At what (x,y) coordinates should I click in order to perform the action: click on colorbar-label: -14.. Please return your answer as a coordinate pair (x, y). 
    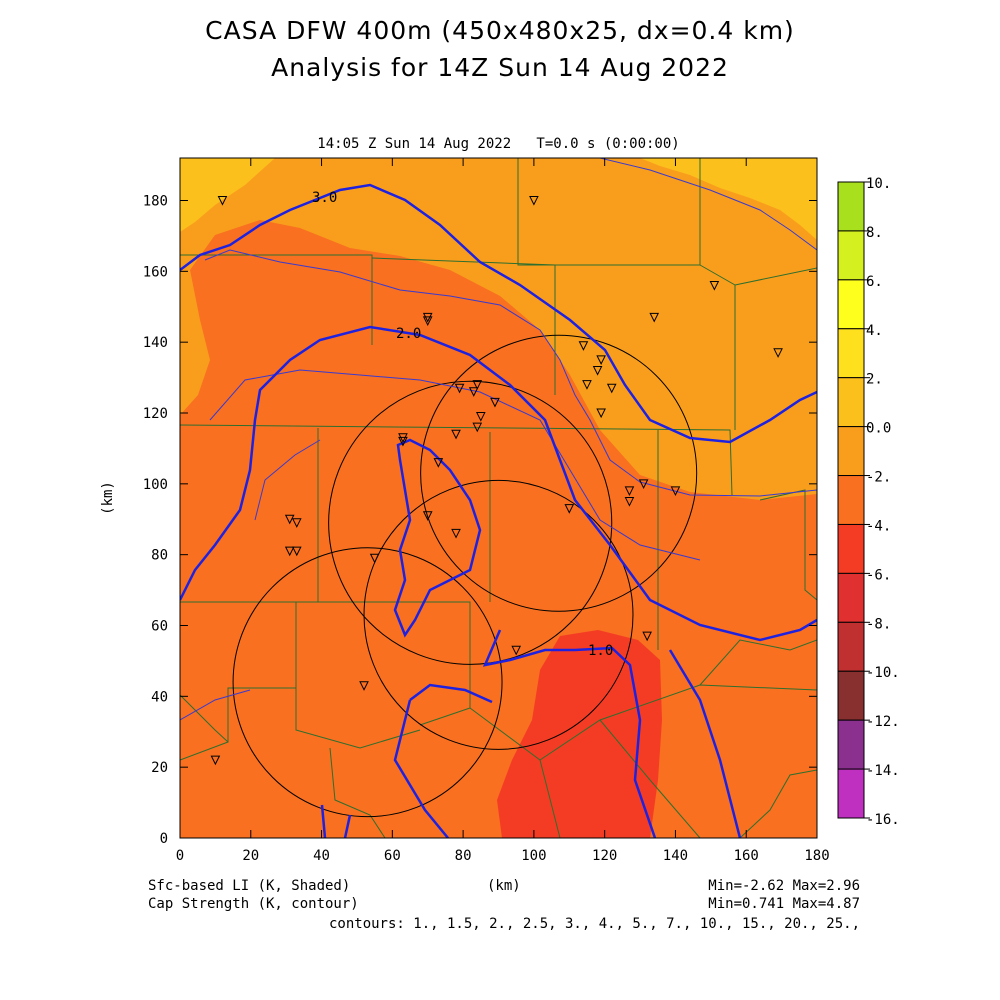
    Looking at the image, I should click on (883, 771).